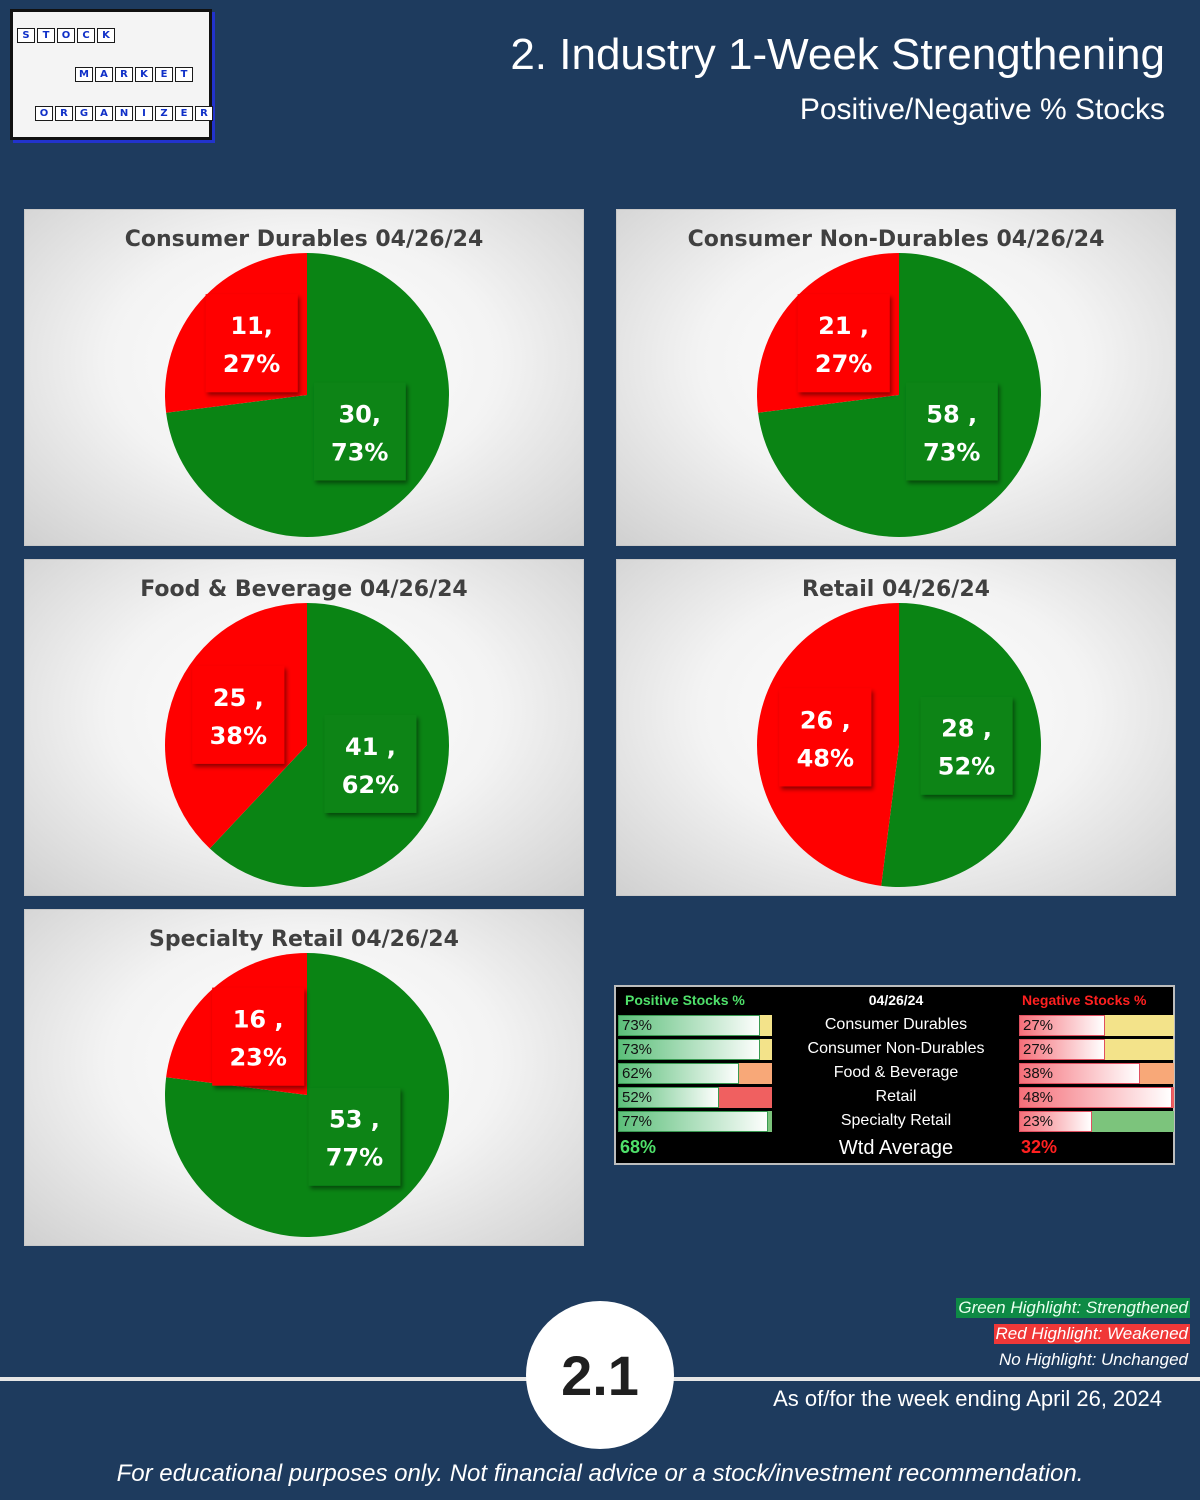  Describe the element at coordinates (359, 414) in the screenshot. I see `pie-label-count: 30,` at that location.